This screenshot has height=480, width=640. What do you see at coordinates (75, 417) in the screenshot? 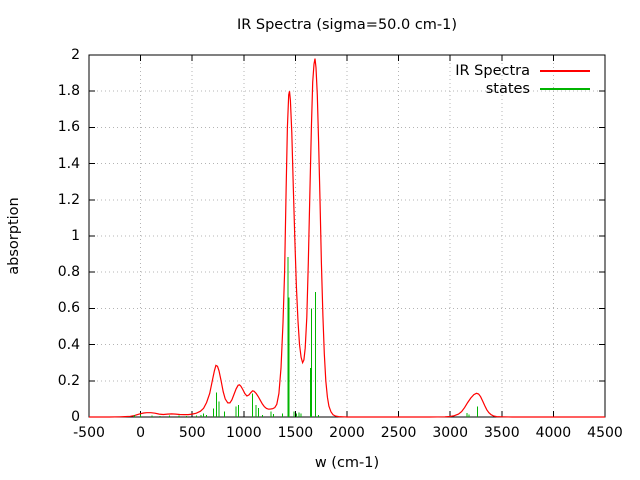
I see `y-tick-label: 0` at bounding box center [75, 417].